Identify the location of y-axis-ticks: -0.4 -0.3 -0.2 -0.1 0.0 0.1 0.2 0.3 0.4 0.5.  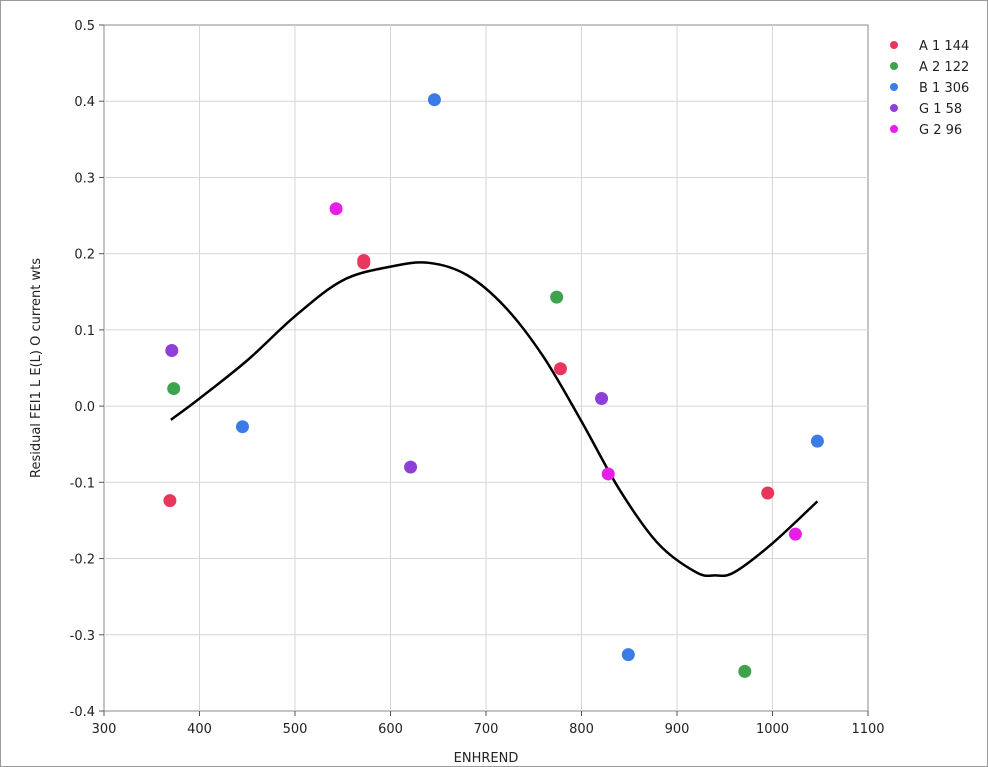
(87, 369).